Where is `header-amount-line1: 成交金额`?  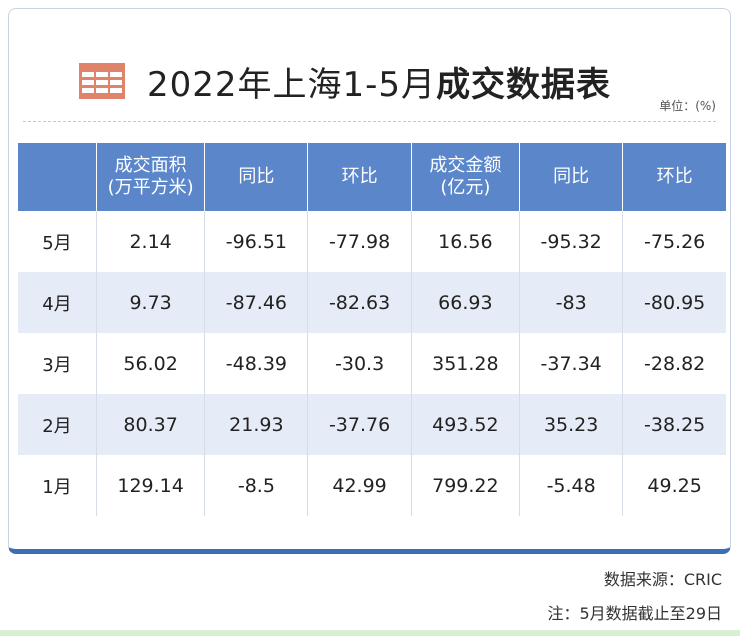 header-amount-line1: 成交金额 is located at coordinates (465, 165).